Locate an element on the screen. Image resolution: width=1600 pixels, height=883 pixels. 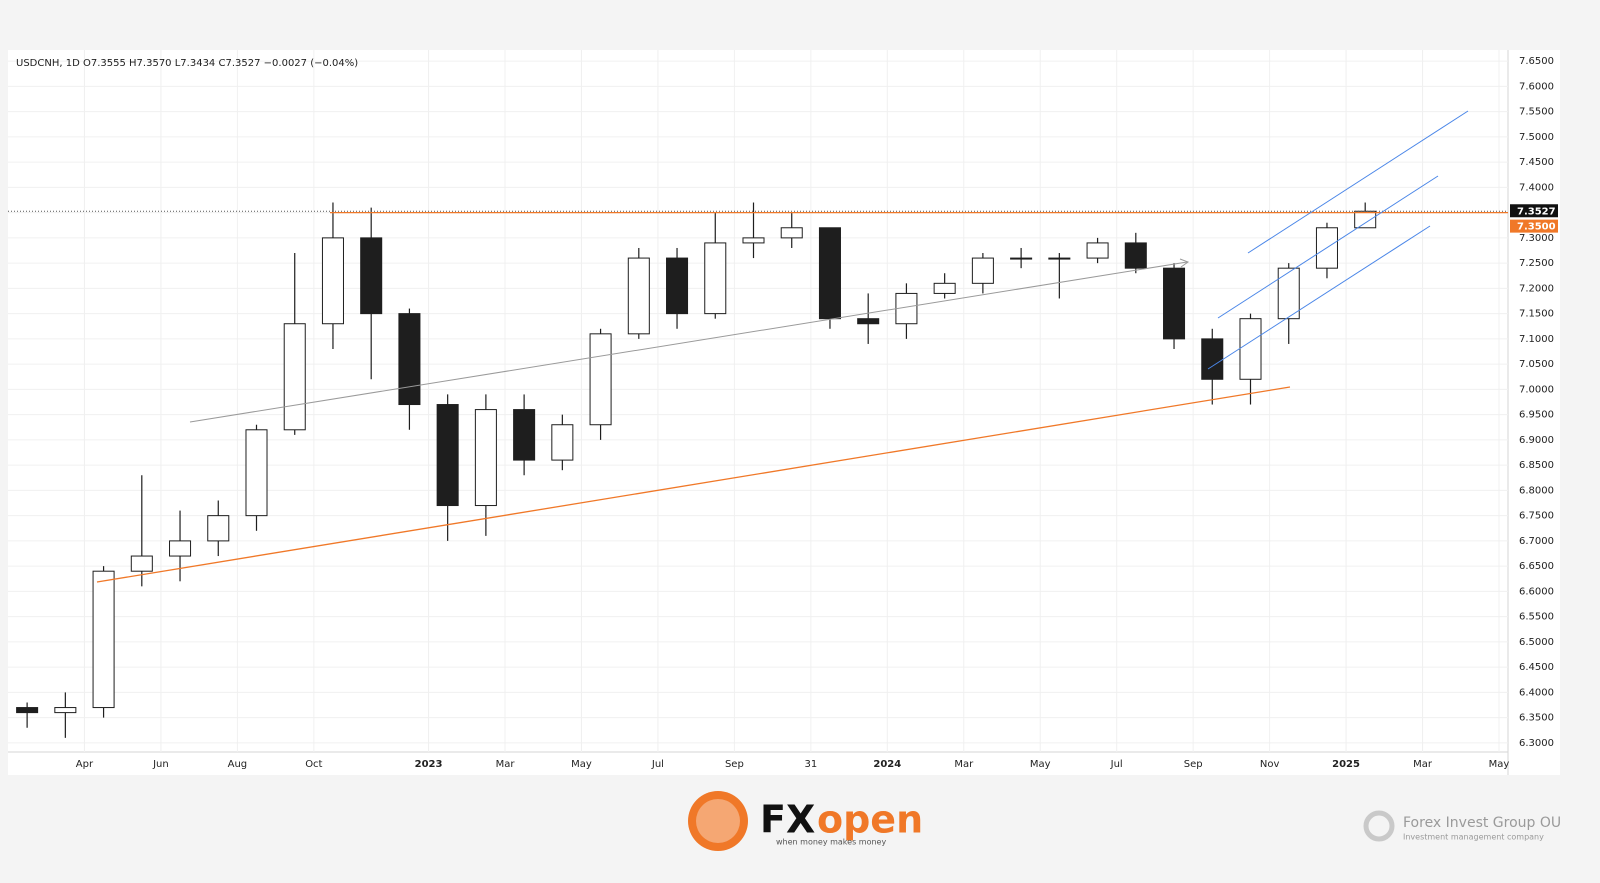
ohlc-value: H7.3570 is located at coordinates (150, 63).